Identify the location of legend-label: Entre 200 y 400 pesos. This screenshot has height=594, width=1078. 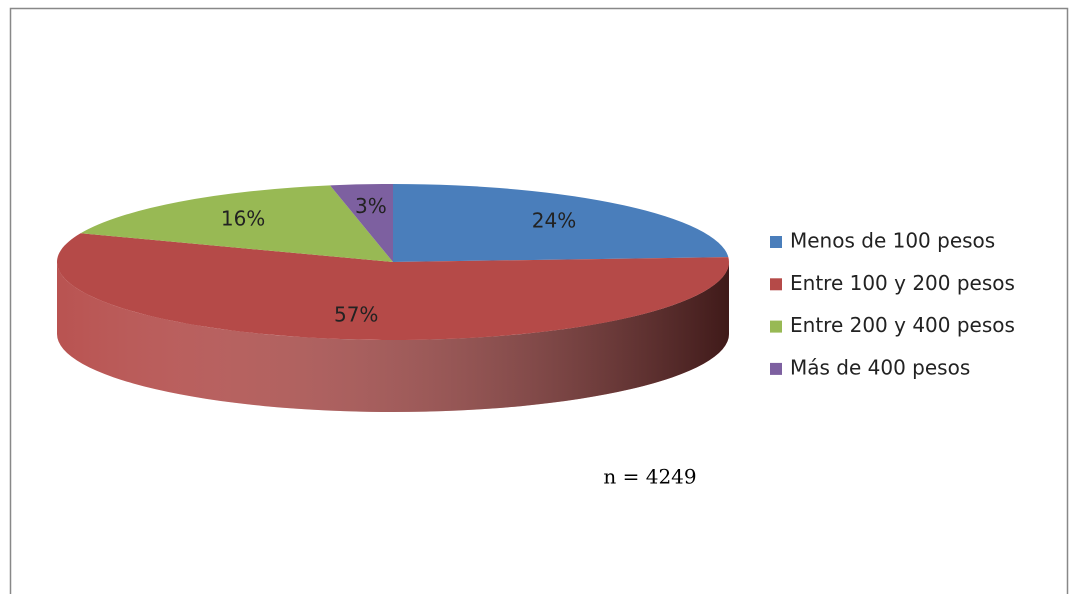
(902, 325).